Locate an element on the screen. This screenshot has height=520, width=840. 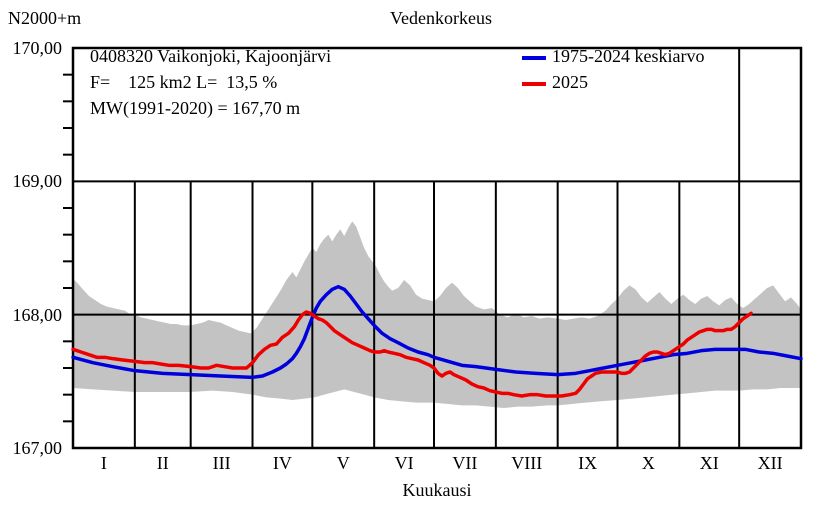
x-axis-title: Kuukausi is located at coordinates (437, 490).